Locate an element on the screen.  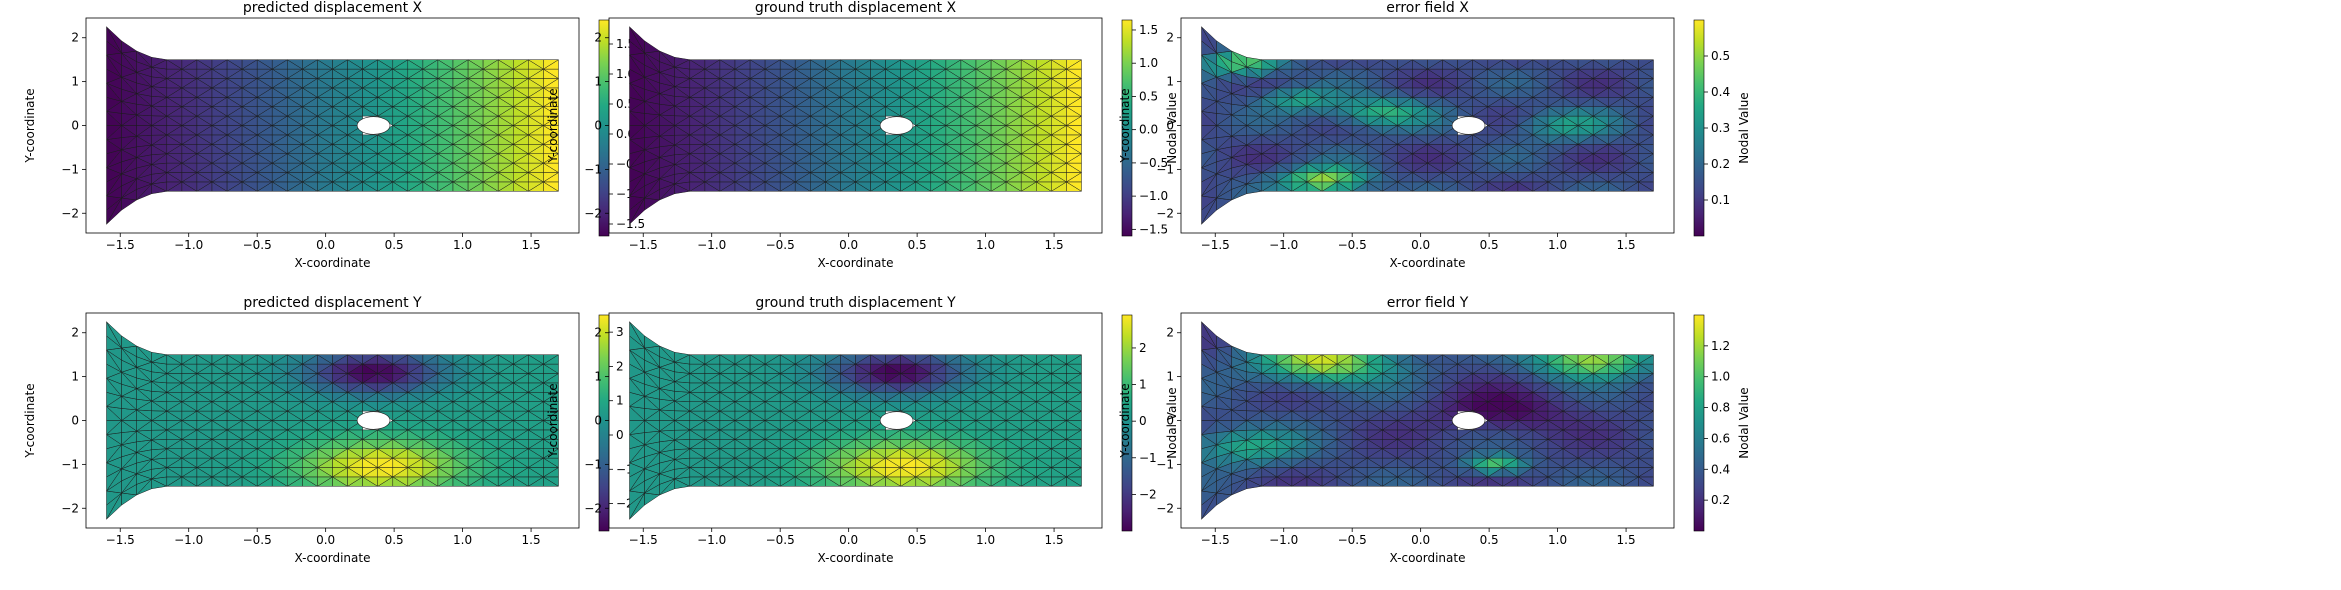
colorbar-tick-label: 0 is located at coordinates (1143, 421).